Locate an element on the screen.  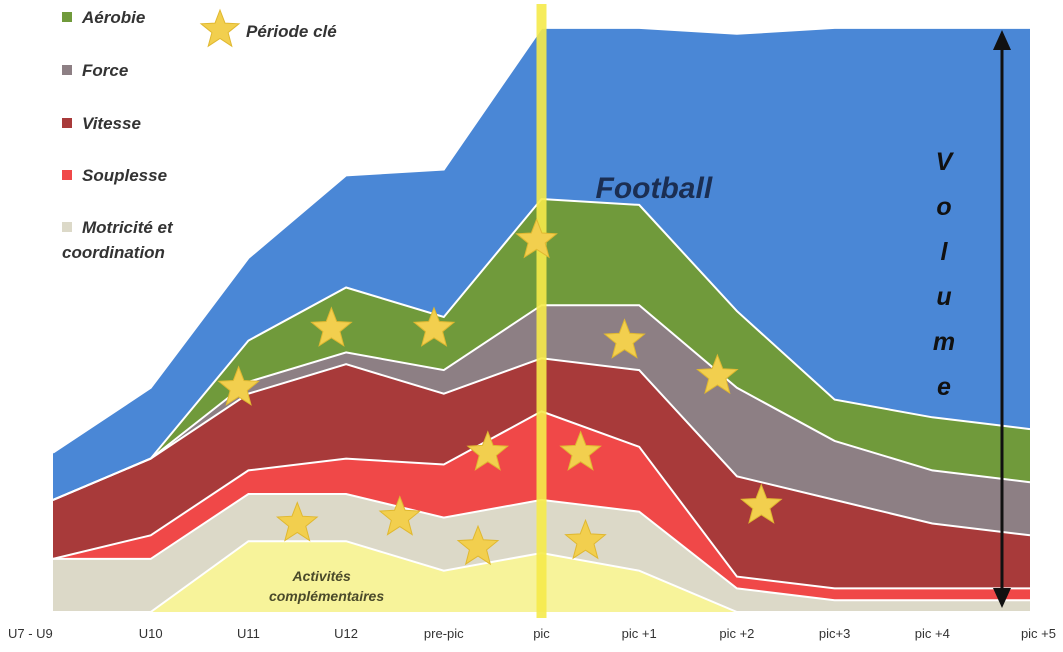
activites-label-line1: Activités is located at coordinates (321, 576).